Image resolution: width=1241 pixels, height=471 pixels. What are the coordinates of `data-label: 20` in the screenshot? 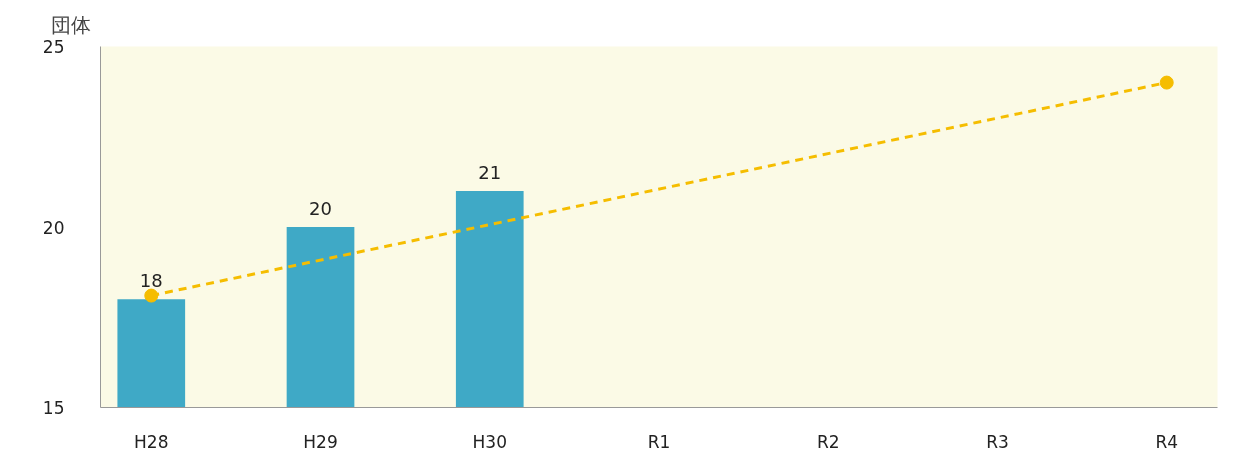 It's located at (320, 208).